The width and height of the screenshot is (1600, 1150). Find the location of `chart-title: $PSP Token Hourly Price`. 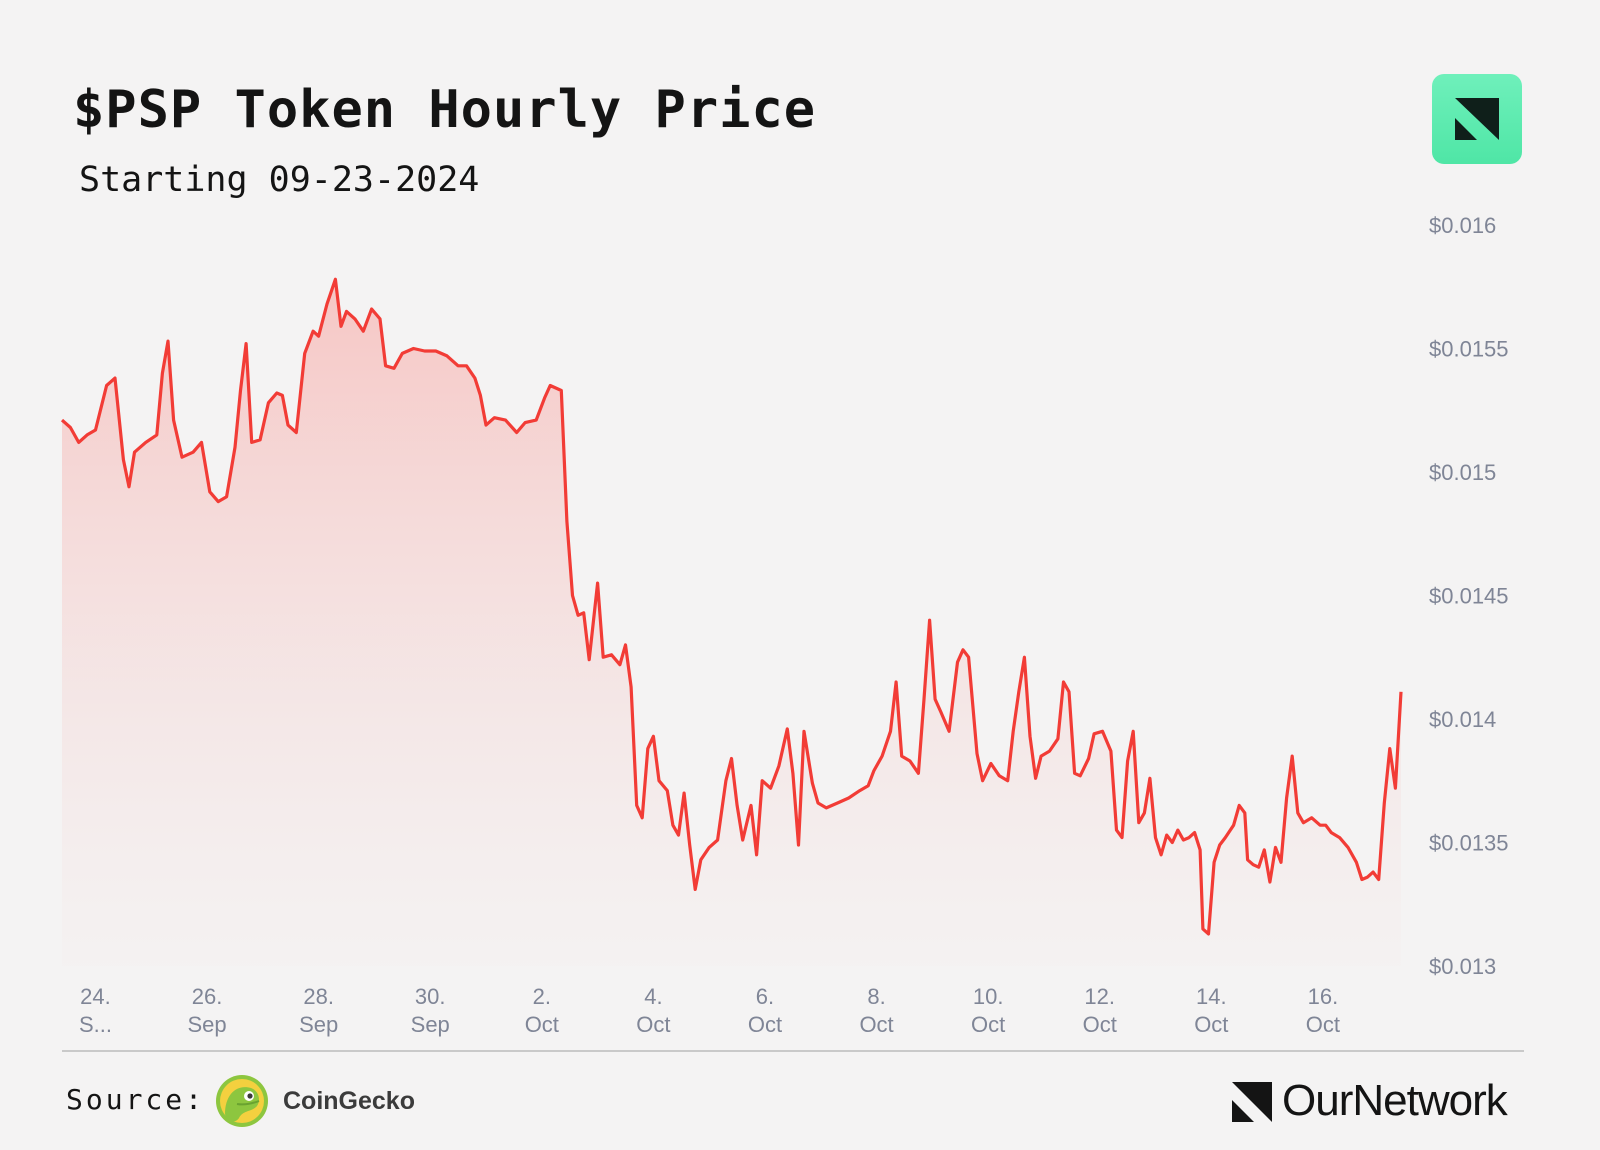

chart-title: $PSP Token Hourly Price is located at coordinates (445, 110).